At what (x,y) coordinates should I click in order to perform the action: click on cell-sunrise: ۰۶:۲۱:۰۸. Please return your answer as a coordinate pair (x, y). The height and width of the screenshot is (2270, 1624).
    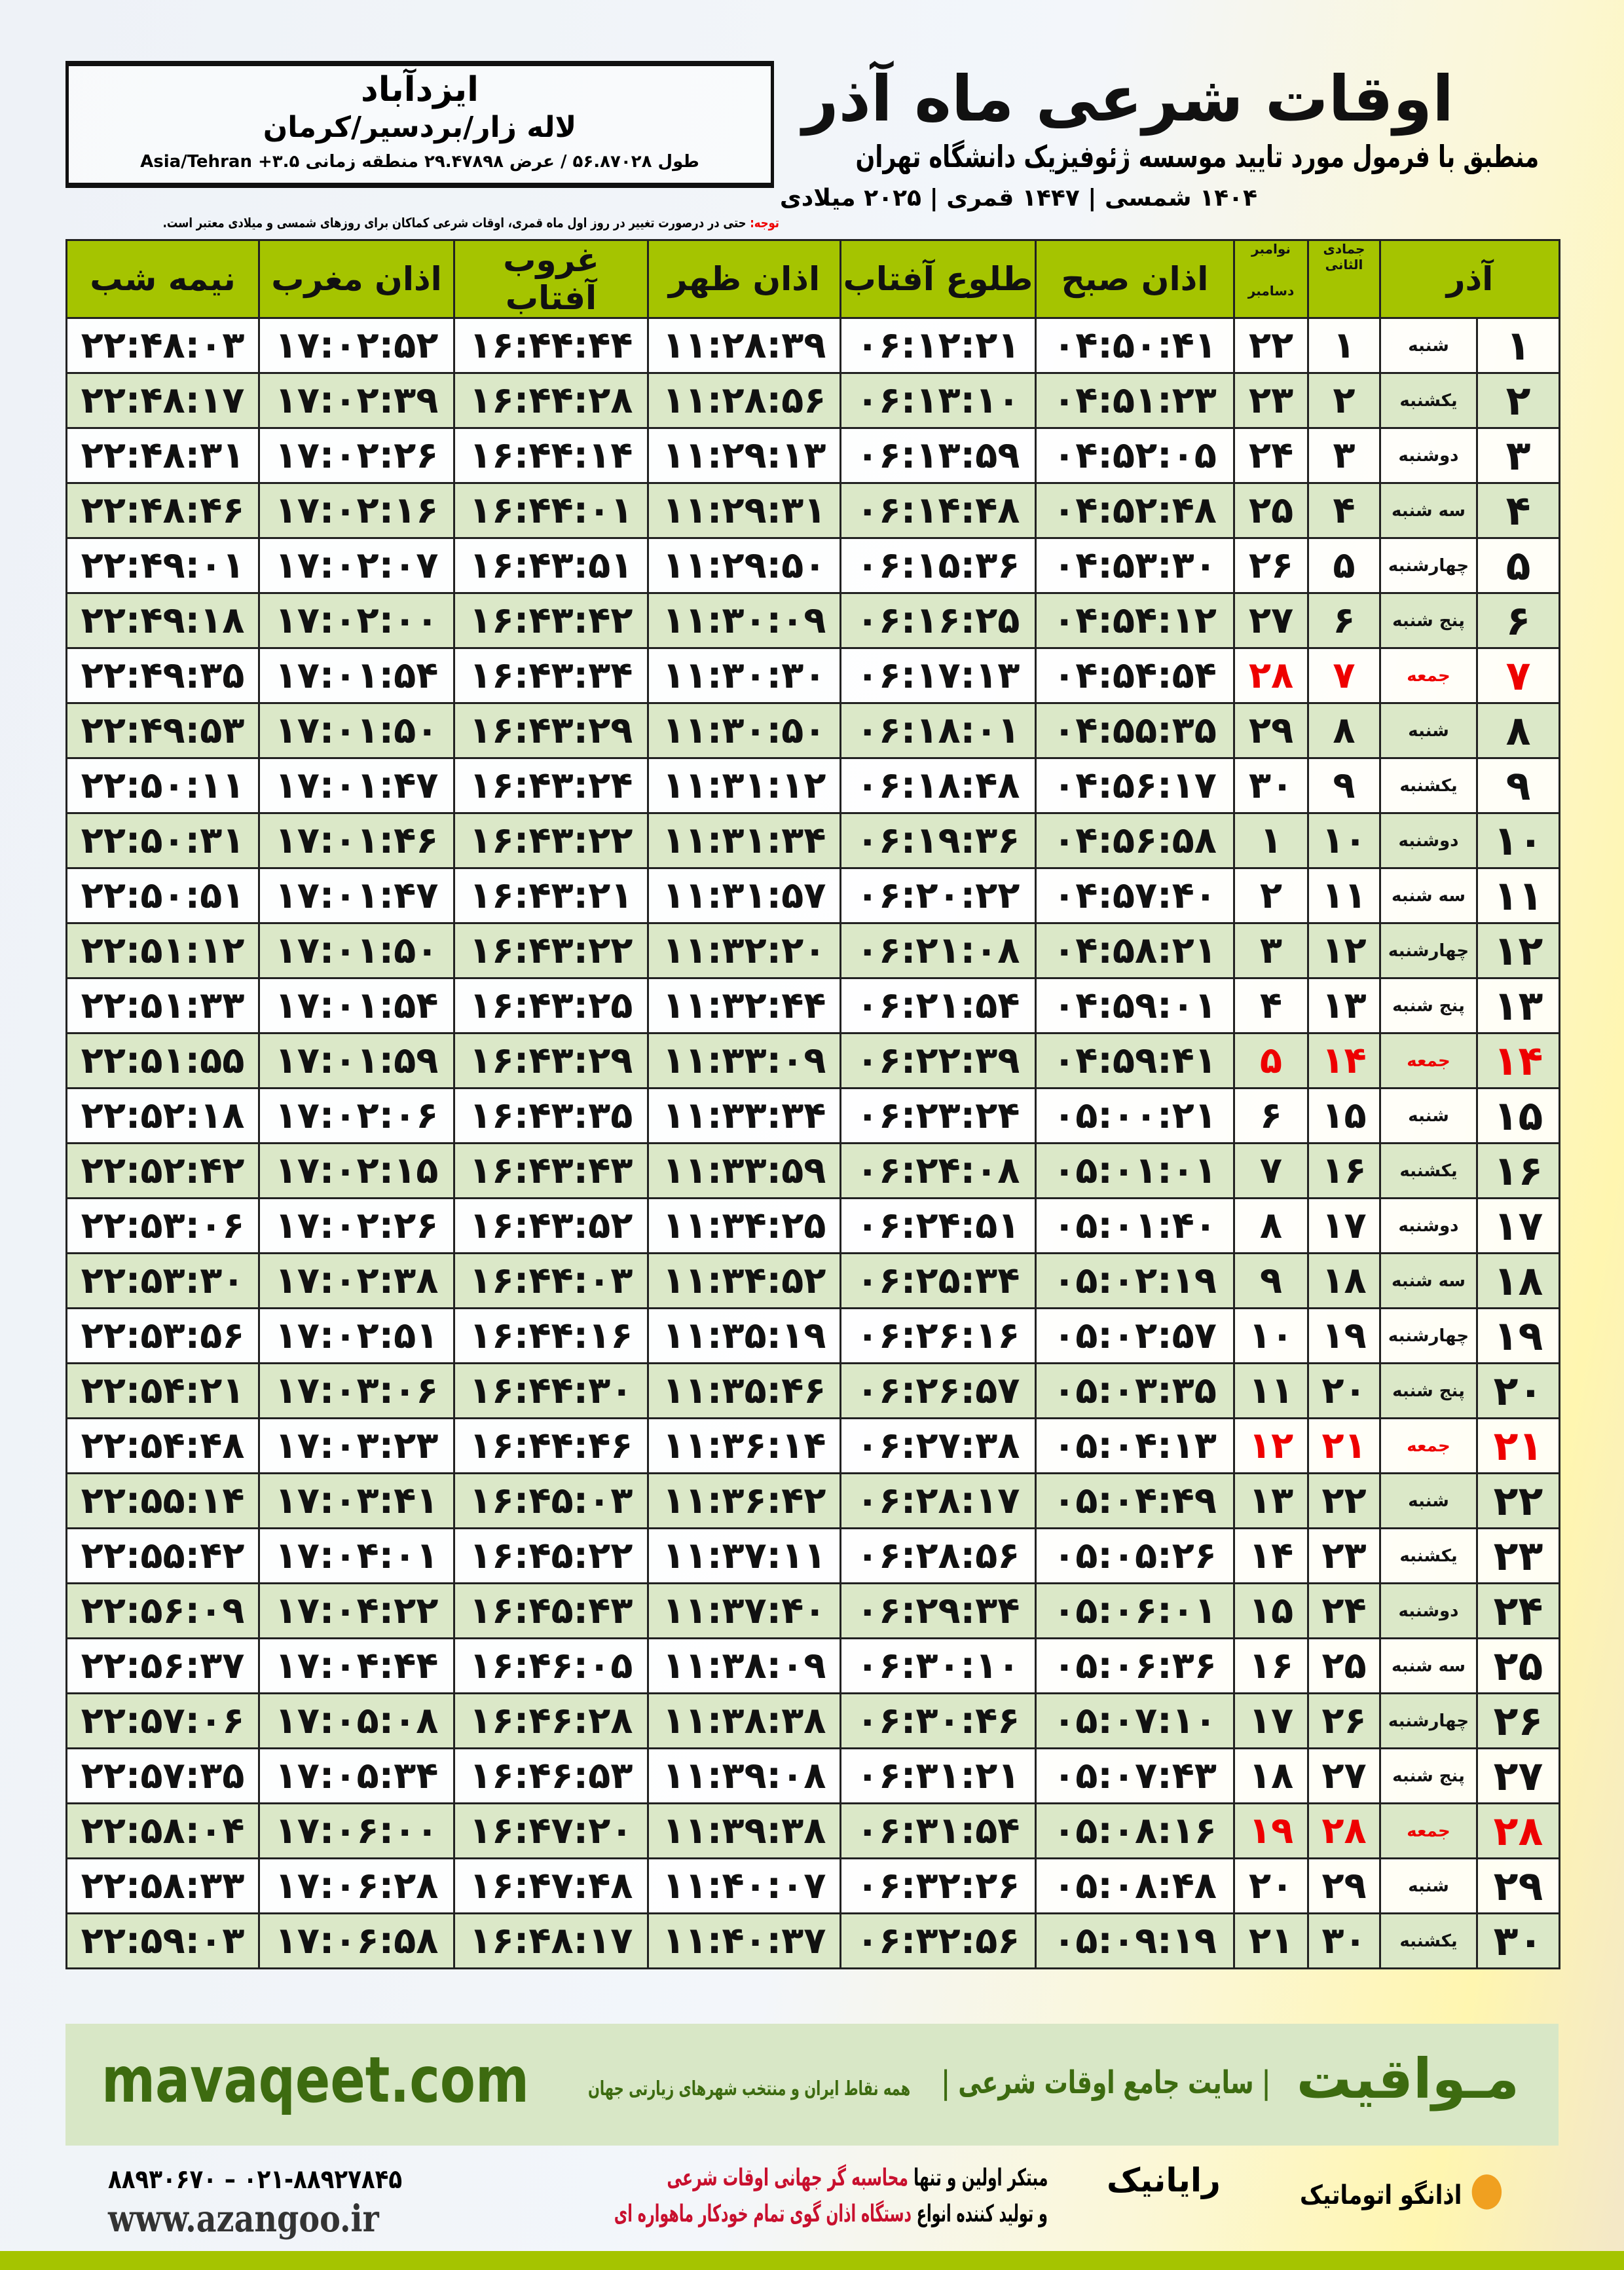
    Looking at the image, I should click on (938, 950).